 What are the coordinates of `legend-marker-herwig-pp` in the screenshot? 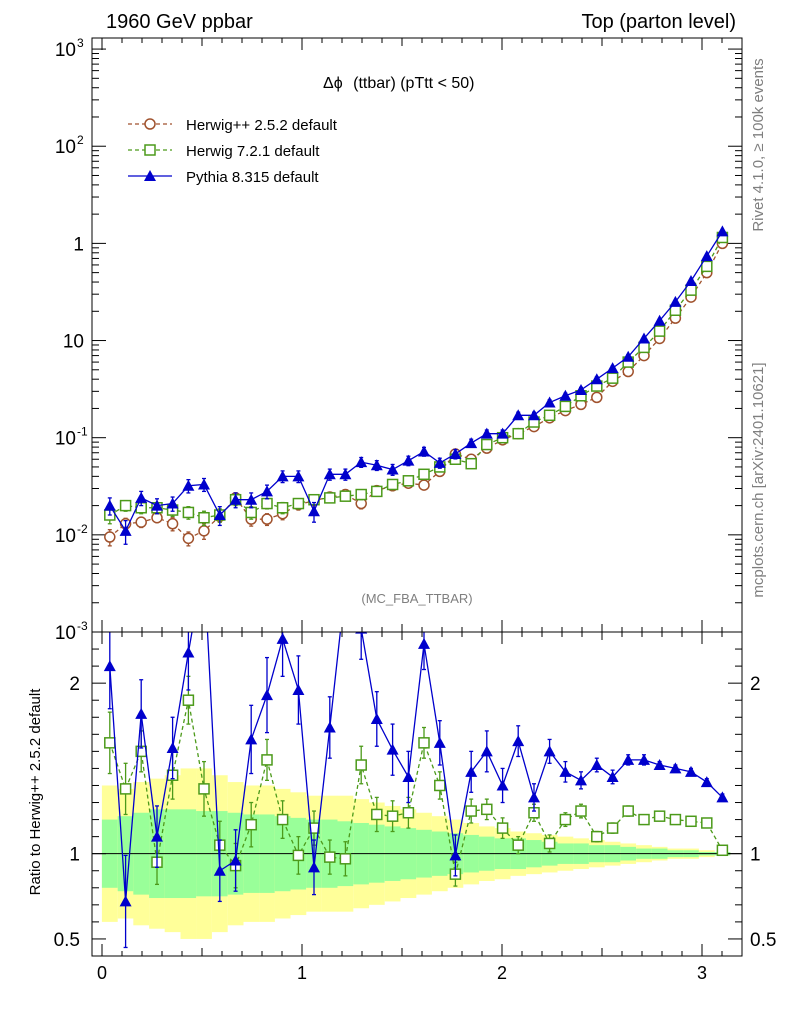 It's located at (150, 124).